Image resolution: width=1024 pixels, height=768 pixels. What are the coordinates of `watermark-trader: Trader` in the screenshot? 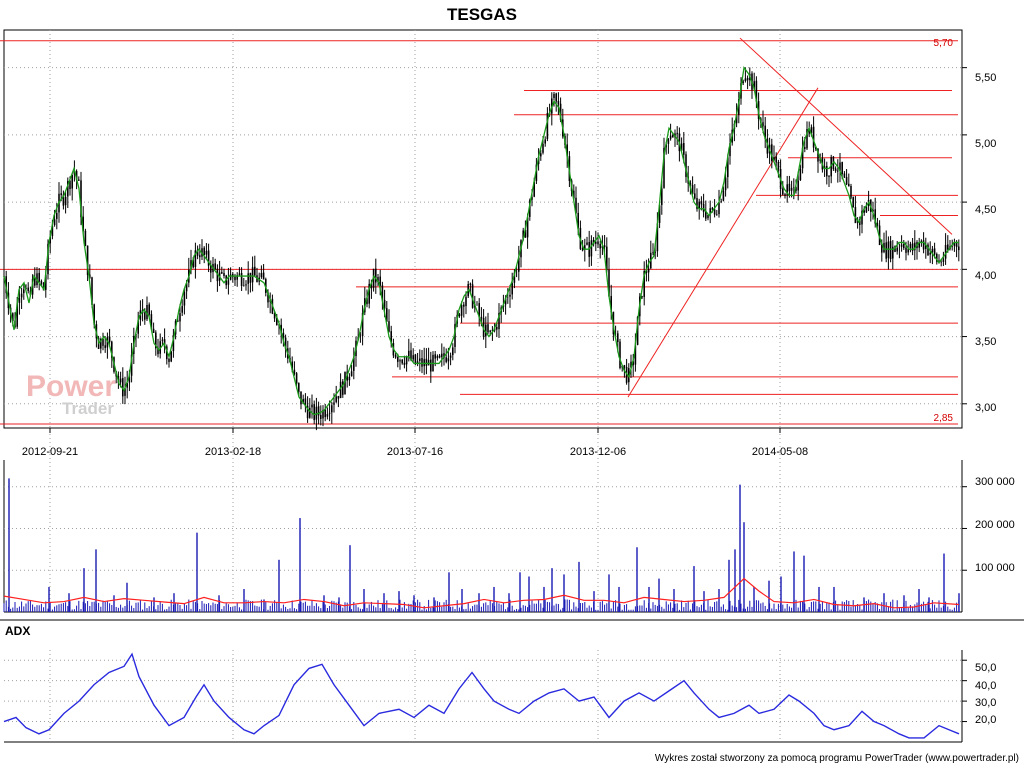 It's located at (88, 408).